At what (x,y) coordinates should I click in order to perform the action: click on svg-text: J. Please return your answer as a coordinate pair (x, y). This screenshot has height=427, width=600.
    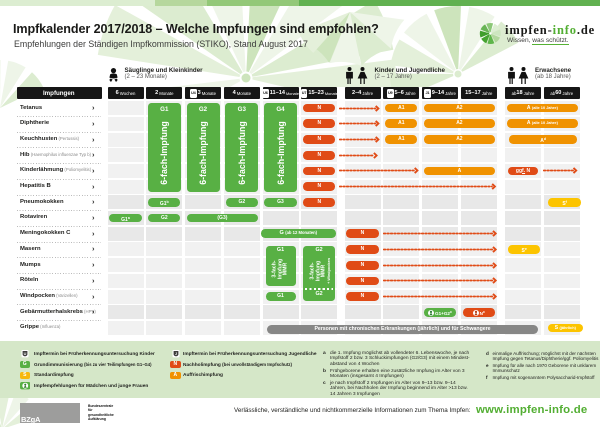
    Looking at the image, I should click on (175, 354).